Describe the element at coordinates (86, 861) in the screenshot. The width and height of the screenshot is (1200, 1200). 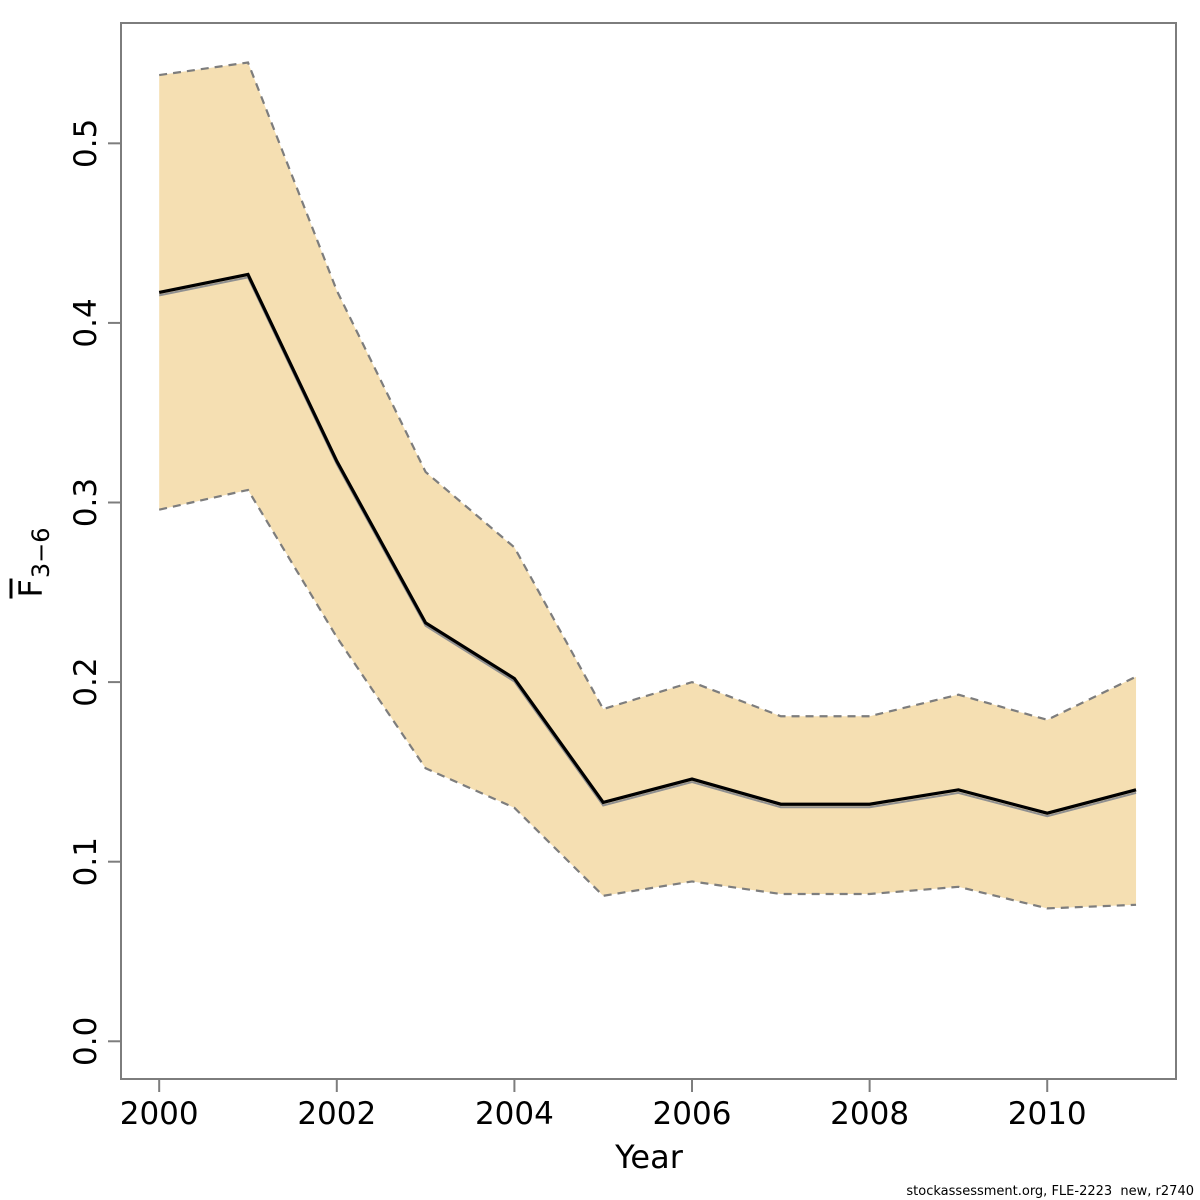
I see `y-axis-tick-label: 0.1` at that location.